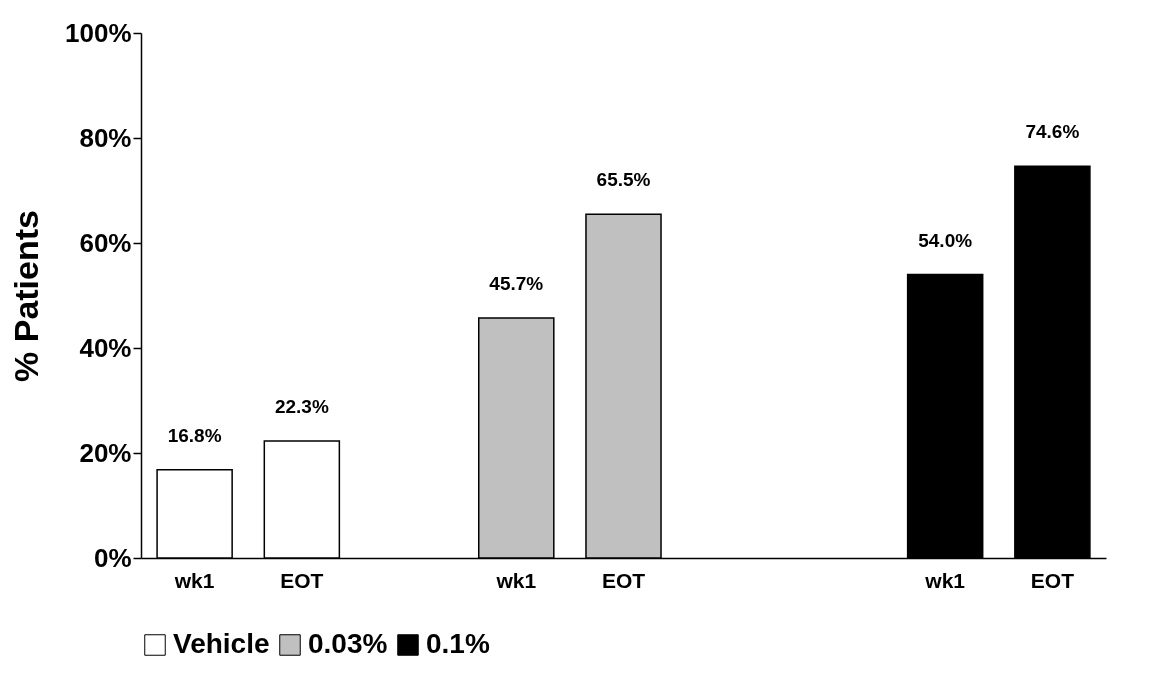  What do you see at coordinates (623, 180) in the screenshot?
I see `data-label: 65.5%` at bounding box center [623, 180].